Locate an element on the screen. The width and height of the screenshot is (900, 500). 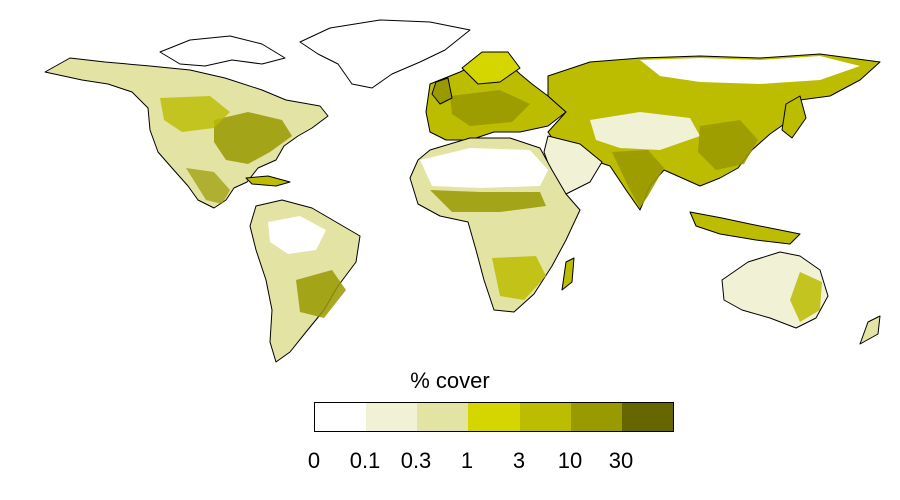
sa-amazon-sparse is located at coordinates (297, 235).